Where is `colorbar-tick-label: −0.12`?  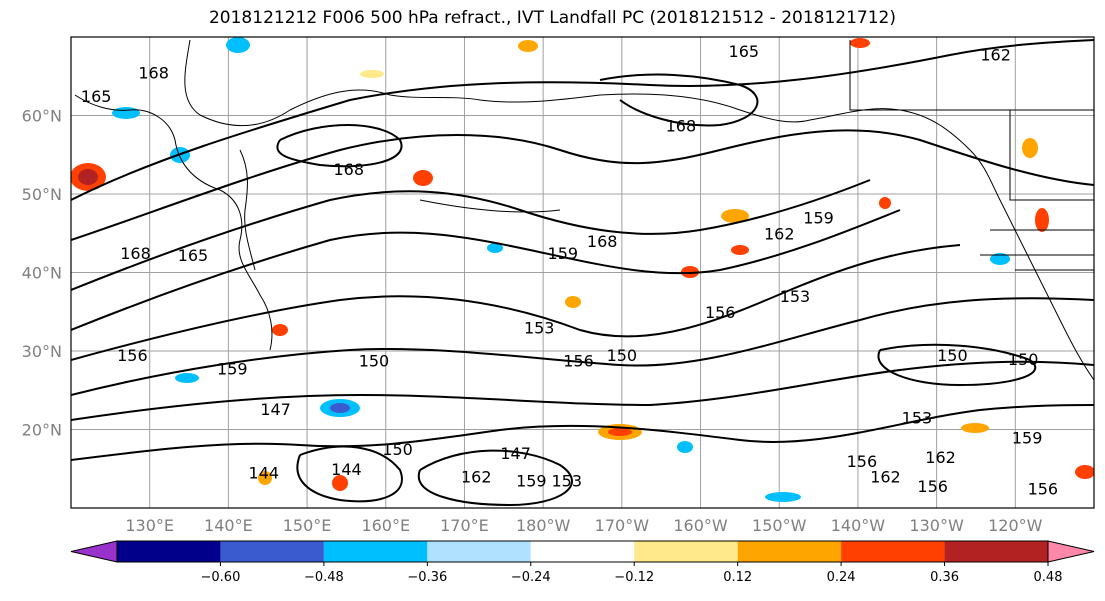 colorbar-tick-label: −0.12 is located at coordinates (634, 577).